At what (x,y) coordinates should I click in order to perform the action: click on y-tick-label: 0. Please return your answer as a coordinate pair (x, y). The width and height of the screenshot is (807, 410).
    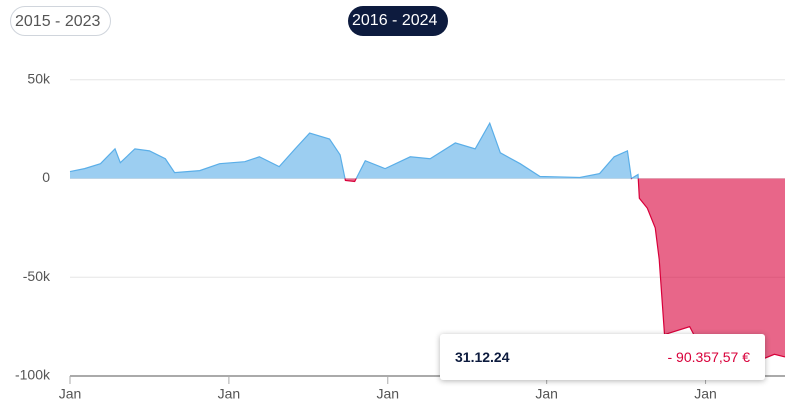
    Looking at the image, I should click on (46, 177).